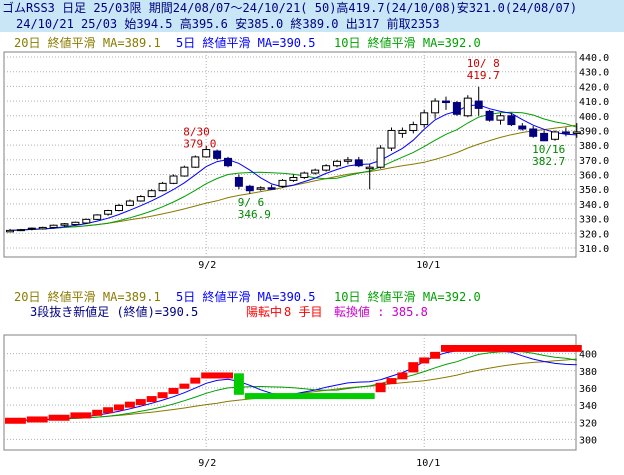 Image resolution: width=624 pixels, height=475 pixels. Describe the element at coordinates (588, 372) in the screenshot. I see `bottom-y-tick-label: 380` at that location.